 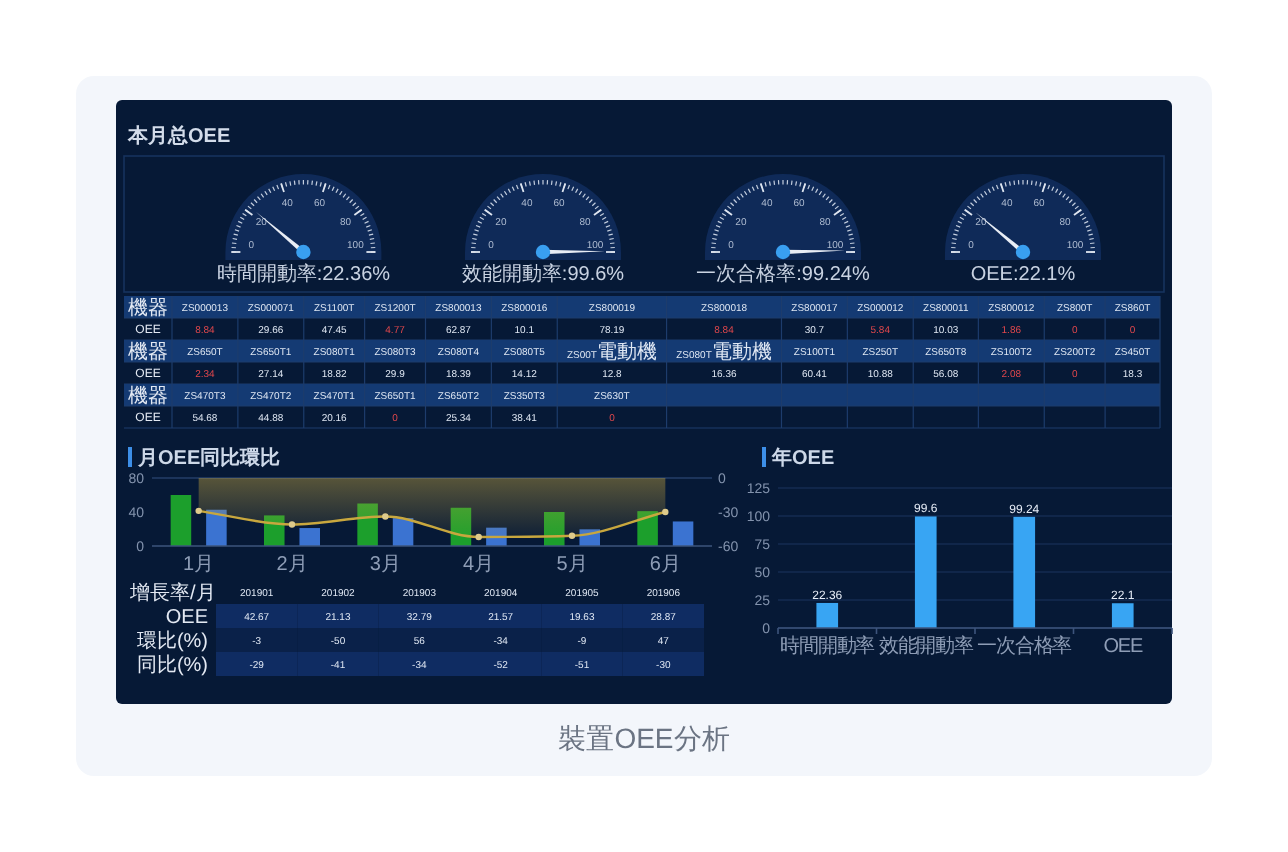 What do you see at coordinates (385, 565) in the screenshot?
I see `x-tick-label: 3月` at bounding box center [385, 565].